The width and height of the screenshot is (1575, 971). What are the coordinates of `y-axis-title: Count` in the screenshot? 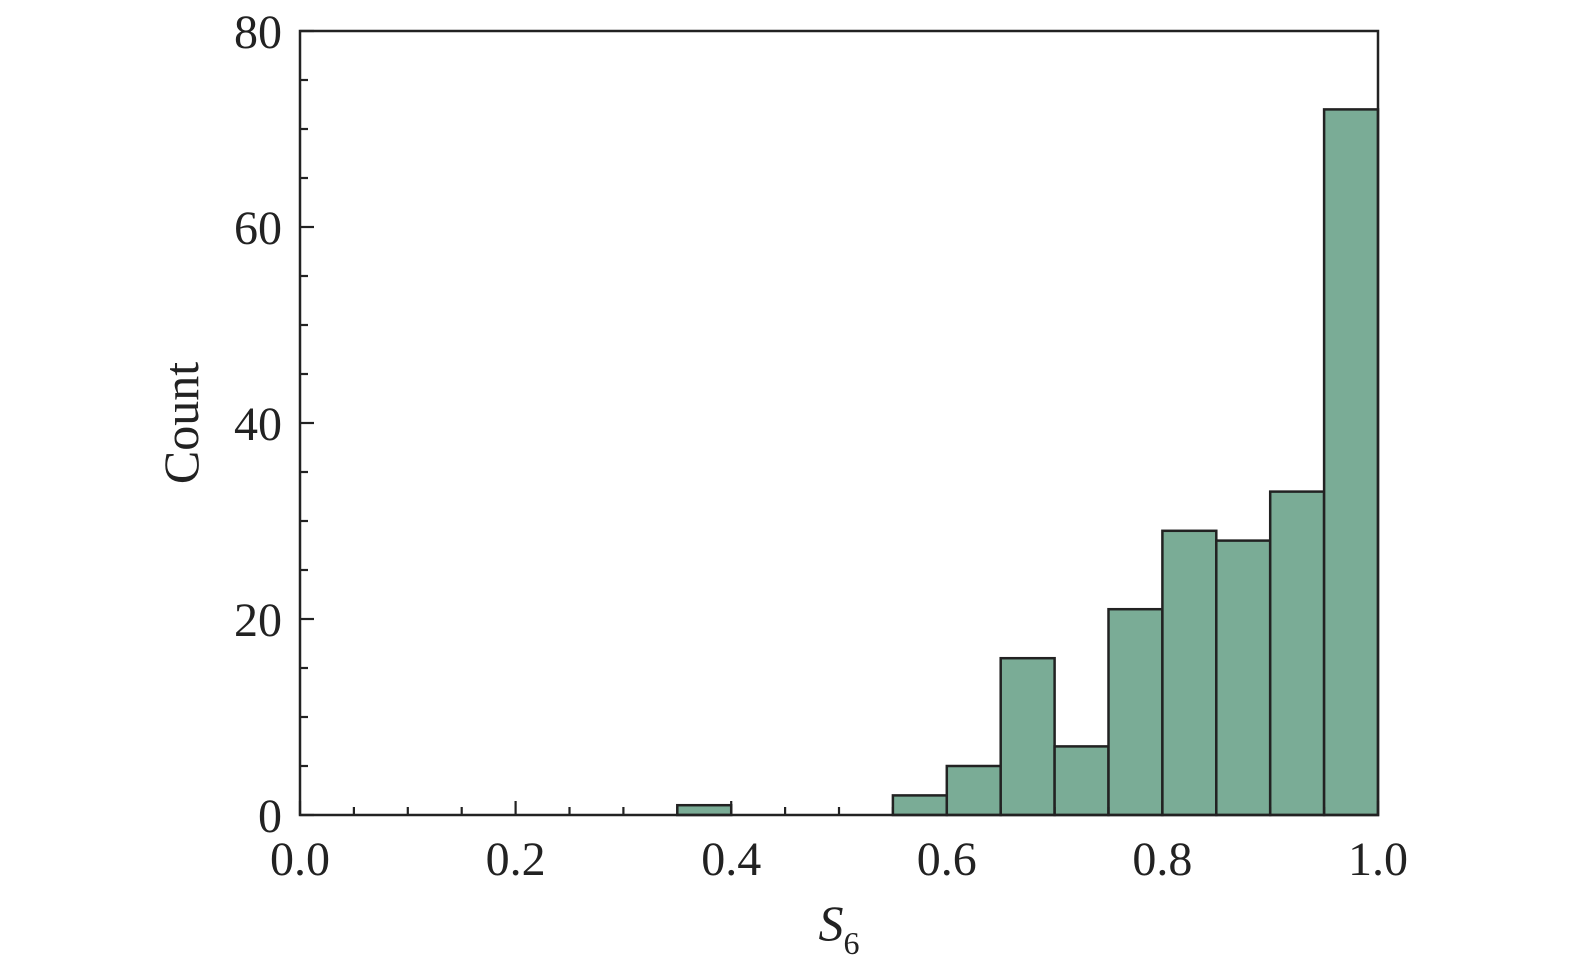 It's located at (181, 423).